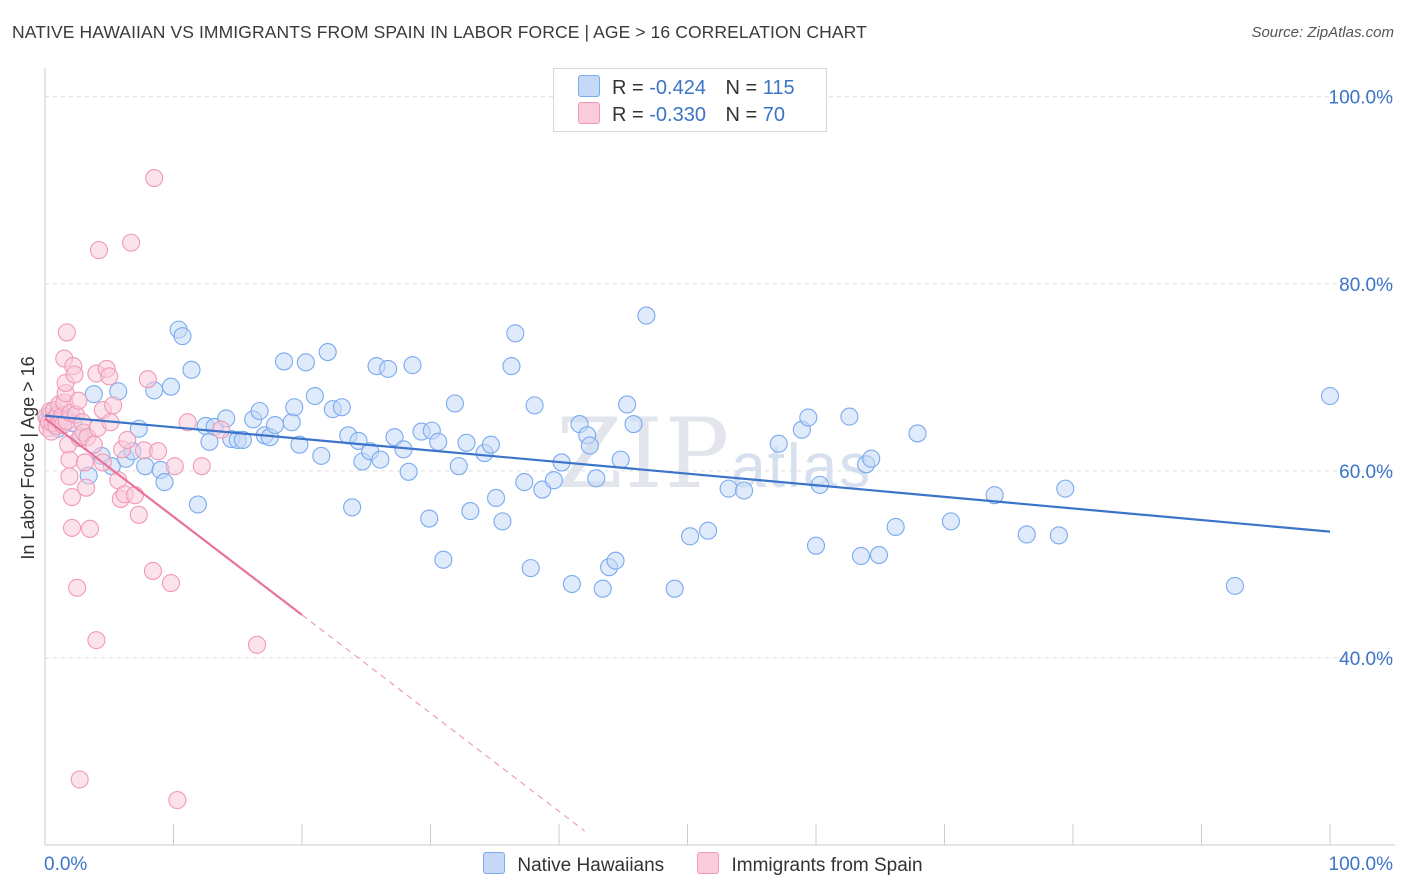 This screenshot has height=892, width=1406. I want to click on trend-line-extension, so click(443, 723).